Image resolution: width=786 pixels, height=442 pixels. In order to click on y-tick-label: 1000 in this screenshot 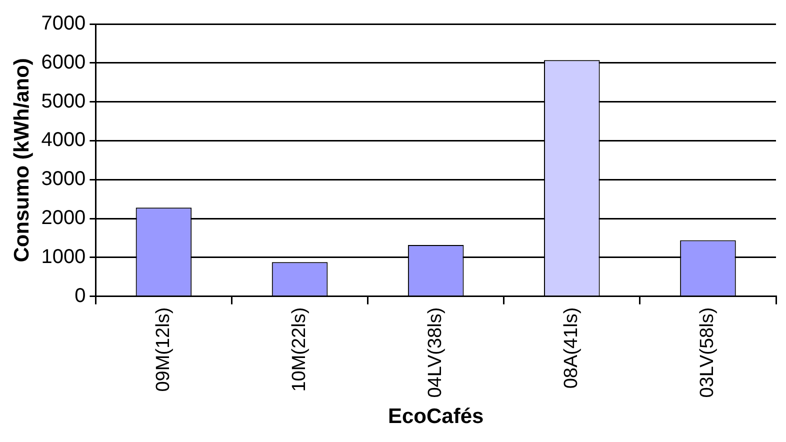, I will do `click(63, 257)`.